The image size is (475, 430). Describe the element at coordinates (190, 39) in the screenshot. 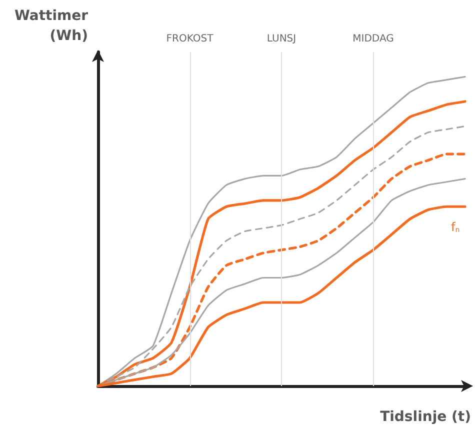

I see `x-tick-label: FROKOST` at that location.